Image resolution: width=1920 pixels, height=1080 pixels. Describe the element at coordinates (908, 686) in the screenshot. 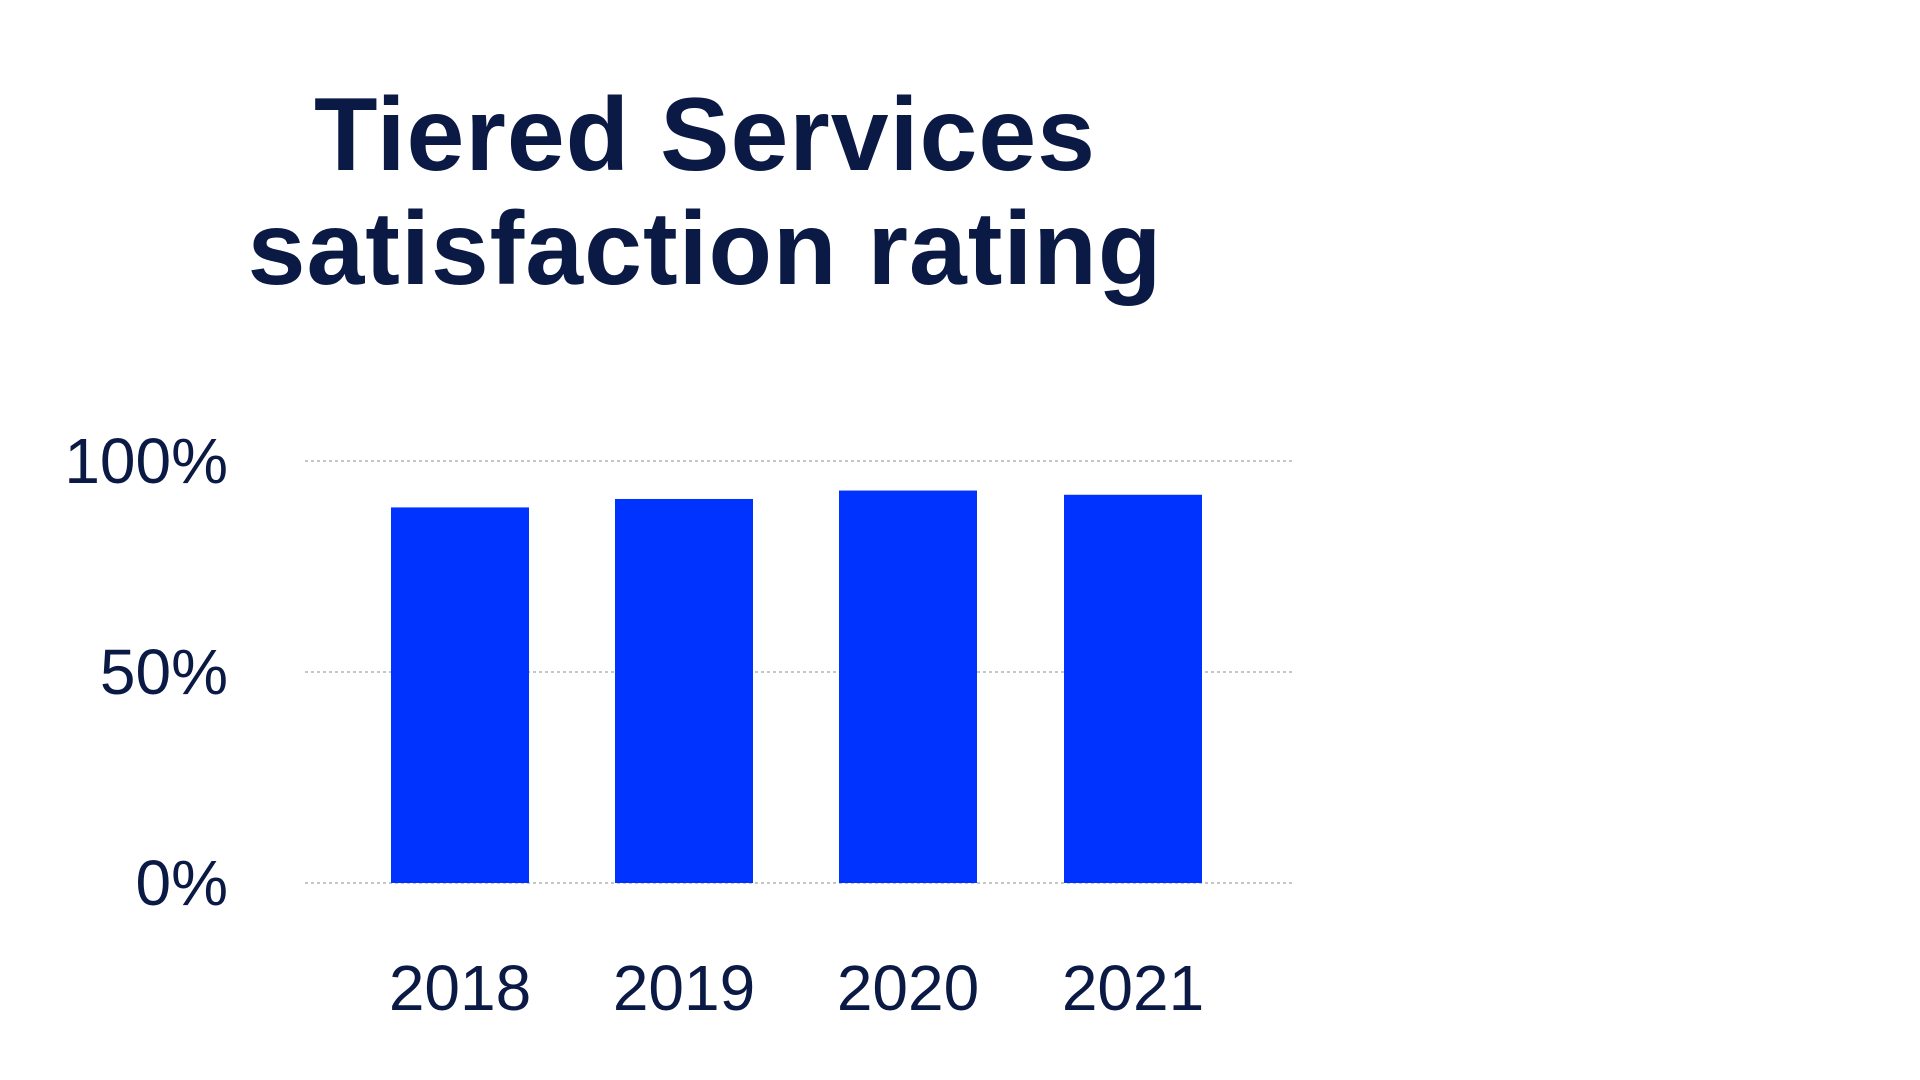

I see `bar-2020` at that location.